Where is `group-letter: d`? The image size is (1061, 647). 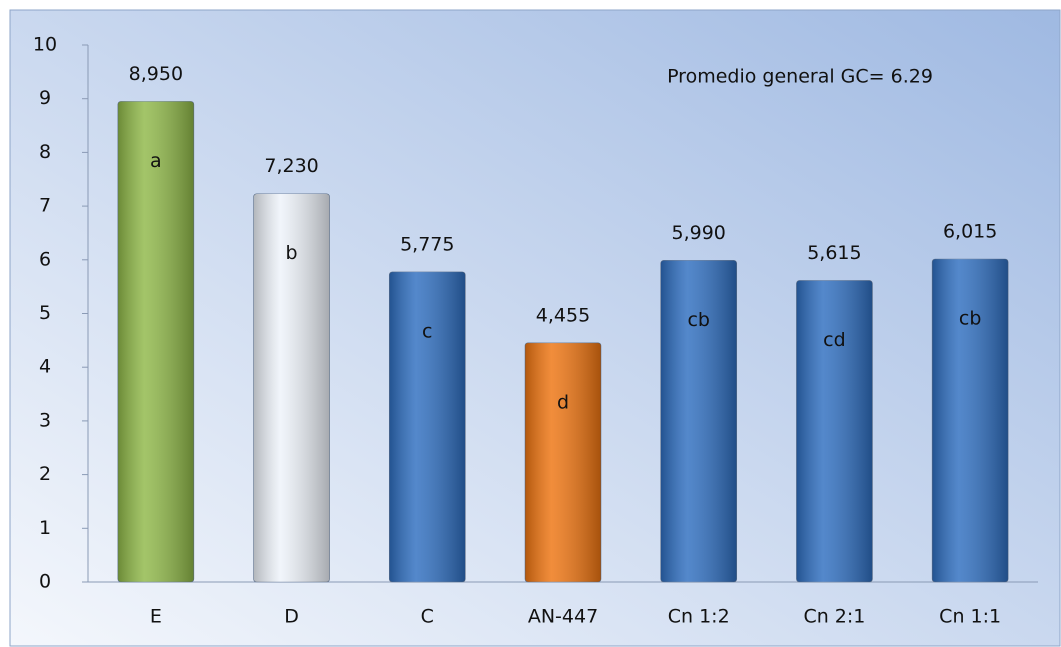
group-letter: d is located at coordinates (563, 402).